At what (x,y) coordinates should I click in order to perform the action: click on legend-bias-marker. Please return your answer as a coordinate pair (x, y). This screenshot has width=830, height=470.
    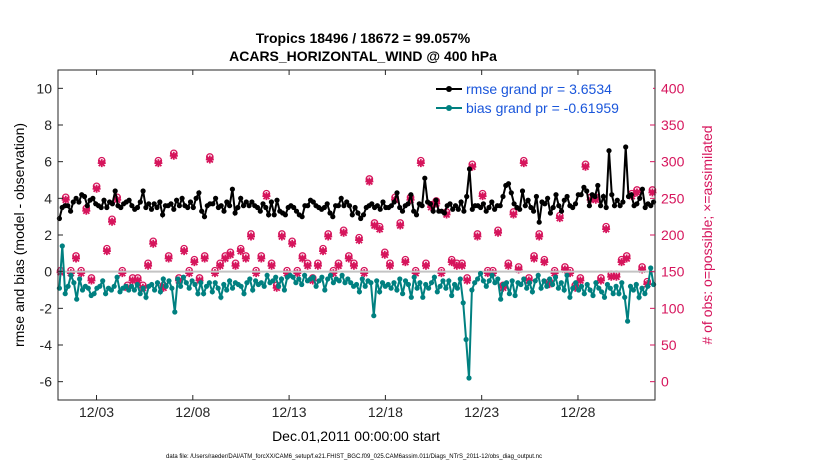
    Looking at the image, I should click on (449, 108).